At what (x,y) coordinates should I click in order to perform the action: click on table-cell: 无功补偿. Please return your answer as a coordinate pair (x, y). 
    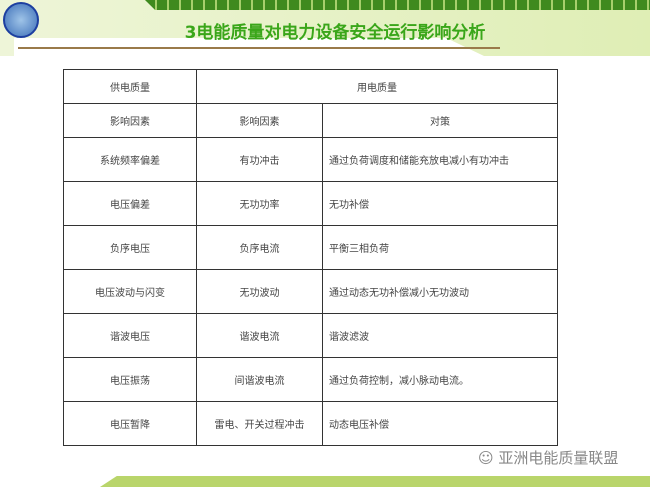
    Looking at the image, I should click on (440, 203).